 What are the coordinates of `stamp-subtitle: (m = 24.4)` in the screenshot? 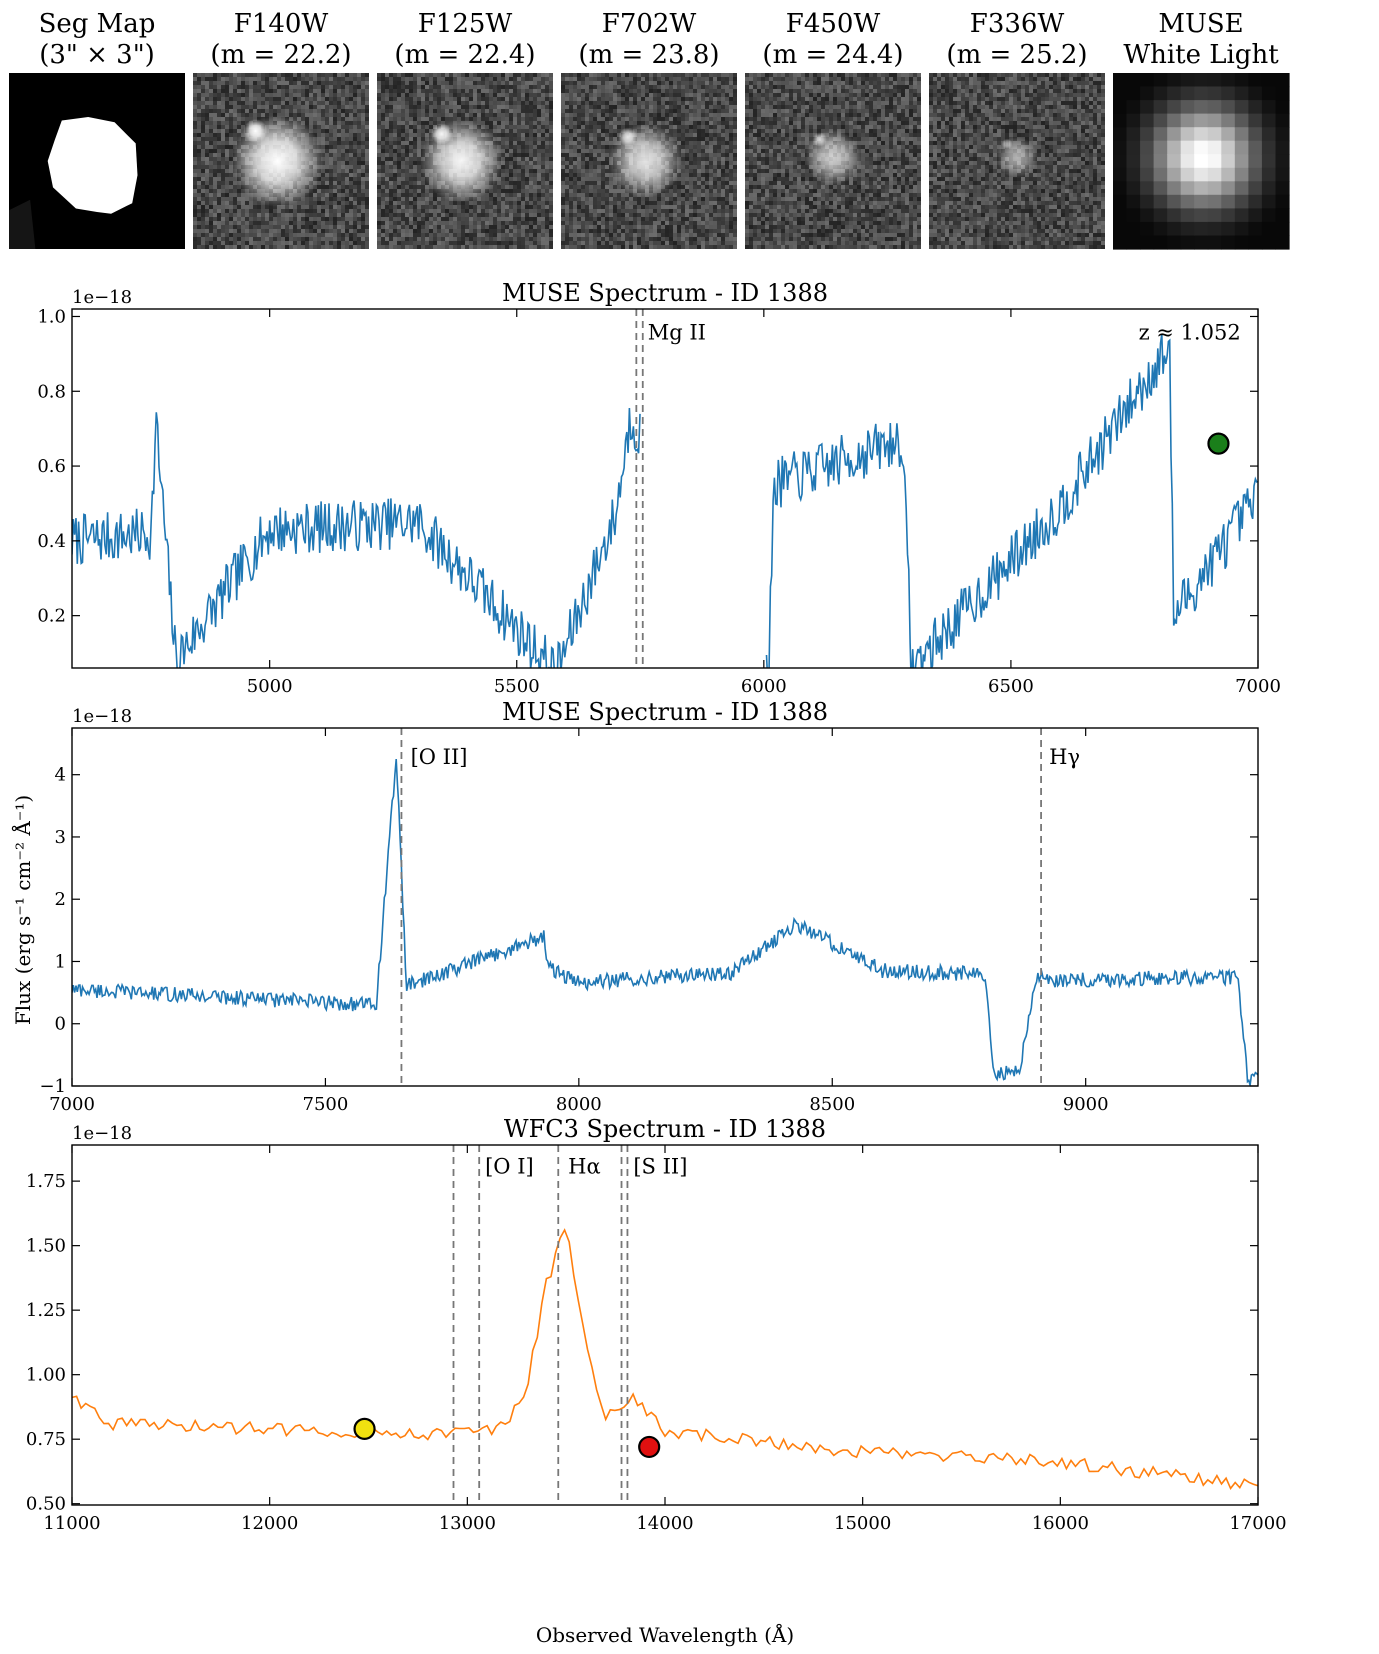 It's located at (832, 55).